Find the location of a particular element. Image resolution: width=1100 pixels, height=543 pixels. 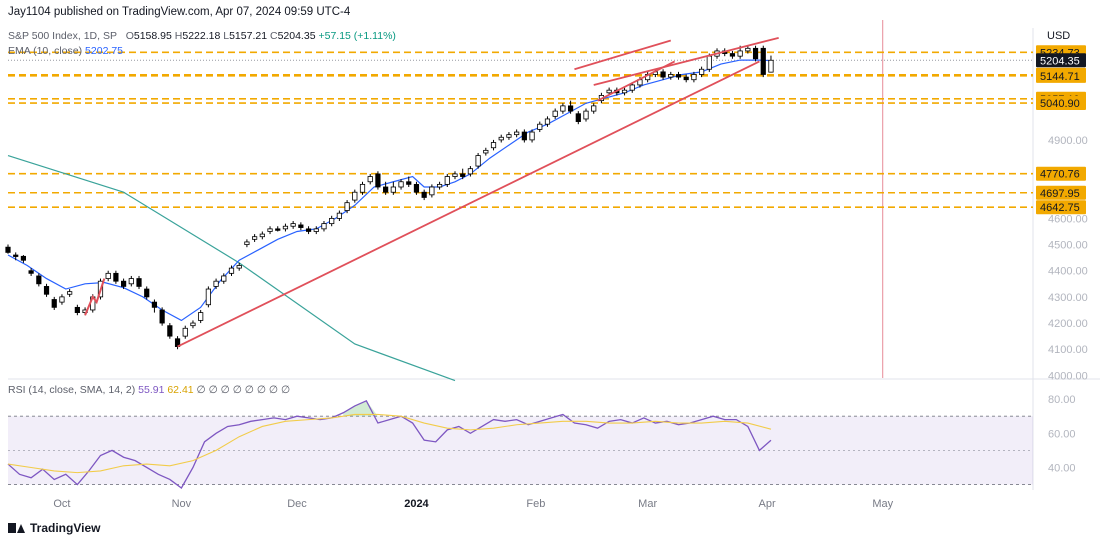

time-axis: Oct Nov Dec 2024 Feb Mar Apr May is located at coordinates (473, 504).